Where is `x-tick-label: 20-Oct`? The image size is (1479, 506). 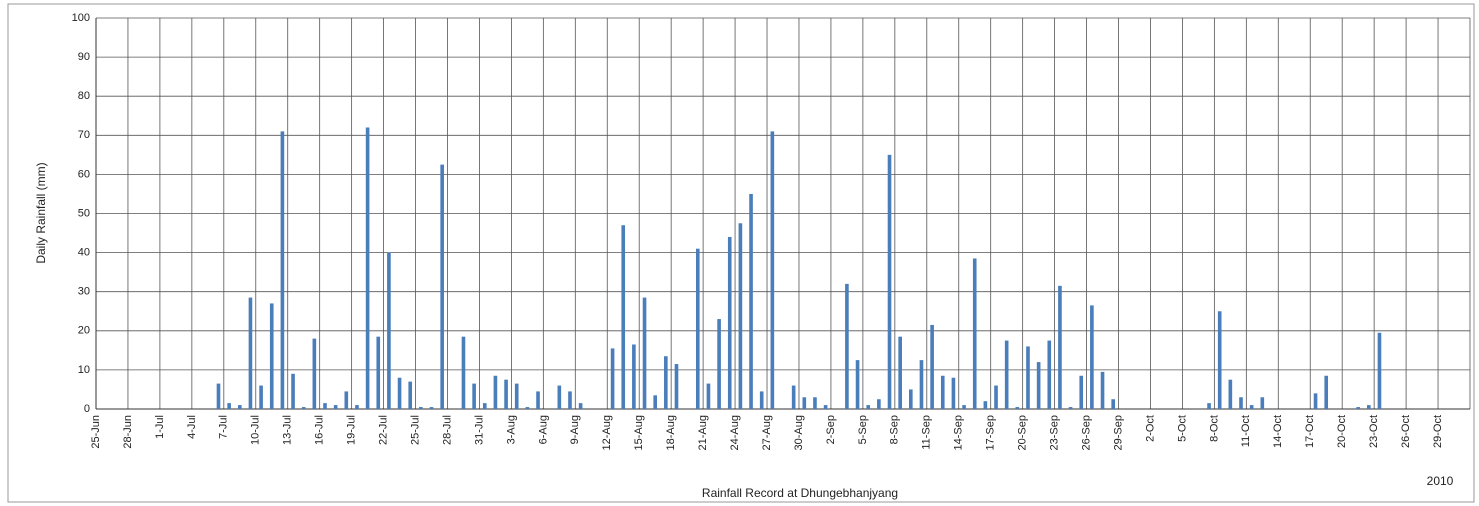
x-tick-label: 20-Oct is located at coordinates (1342, 431).